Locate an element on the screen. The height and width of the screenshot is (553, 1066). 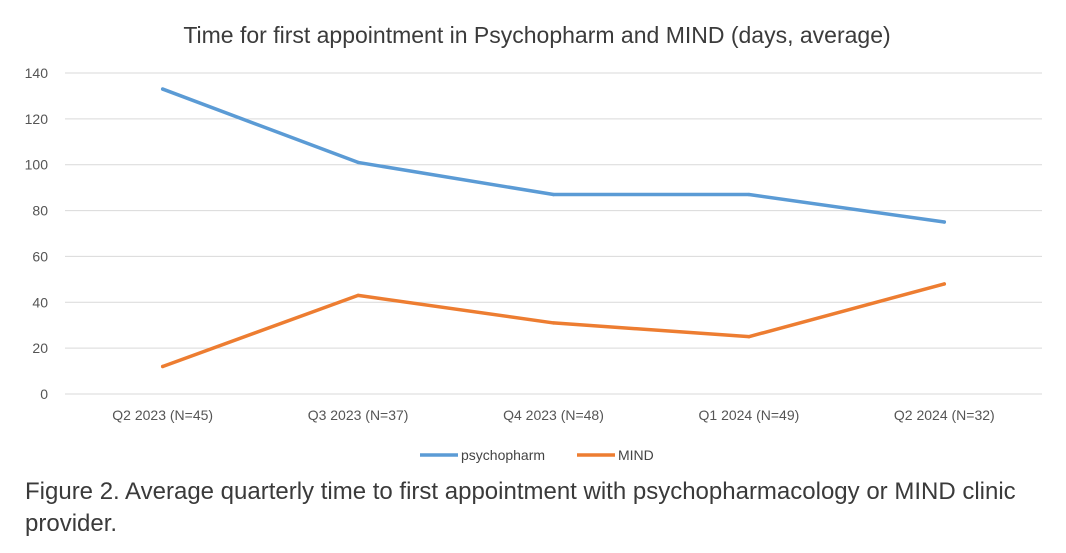
legend: psychopharm MIND is located at coordinates (537, 455).